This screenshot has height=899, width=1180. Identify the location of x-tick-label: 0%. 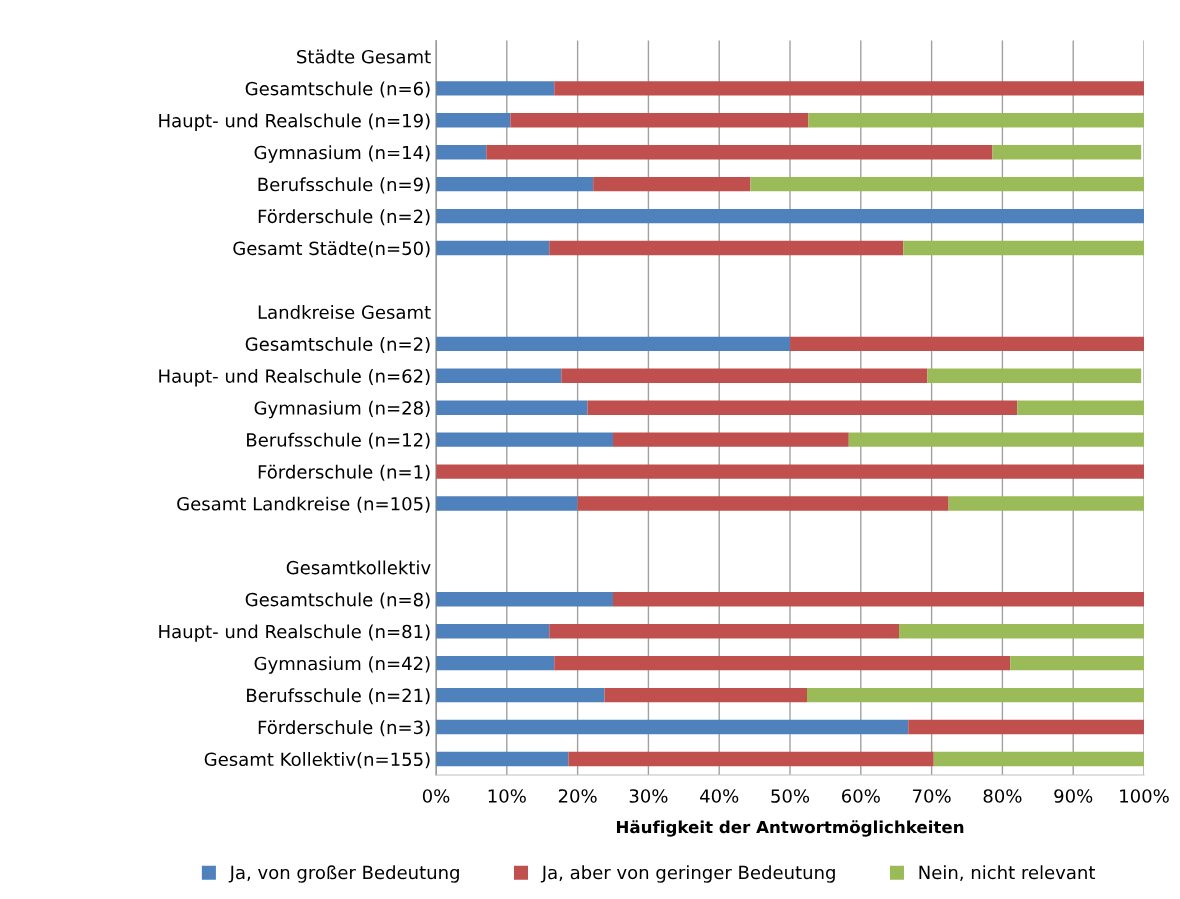
(436, 796).